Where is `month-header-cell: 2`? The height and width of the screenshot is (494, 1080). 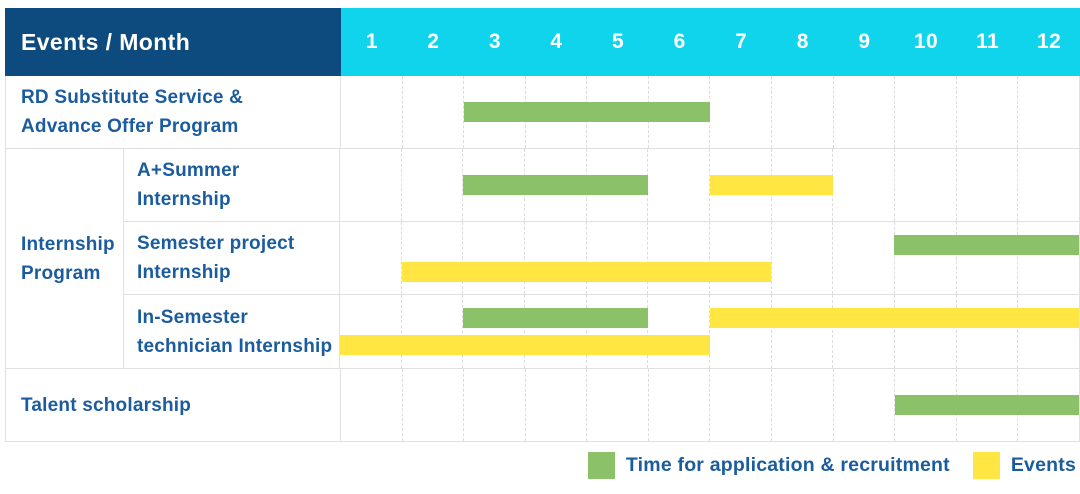 month-header-cell: 2 is located at coordinates (433, 41).